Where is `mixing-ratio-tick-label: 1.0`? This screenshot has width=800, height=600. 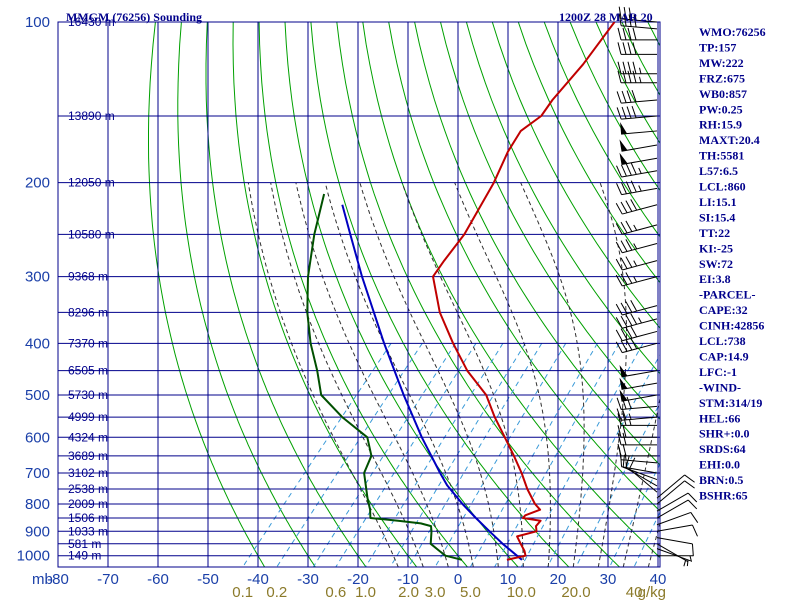 mixing-ratio-tick-label: 1.0 is located at coordinates (365, 592).